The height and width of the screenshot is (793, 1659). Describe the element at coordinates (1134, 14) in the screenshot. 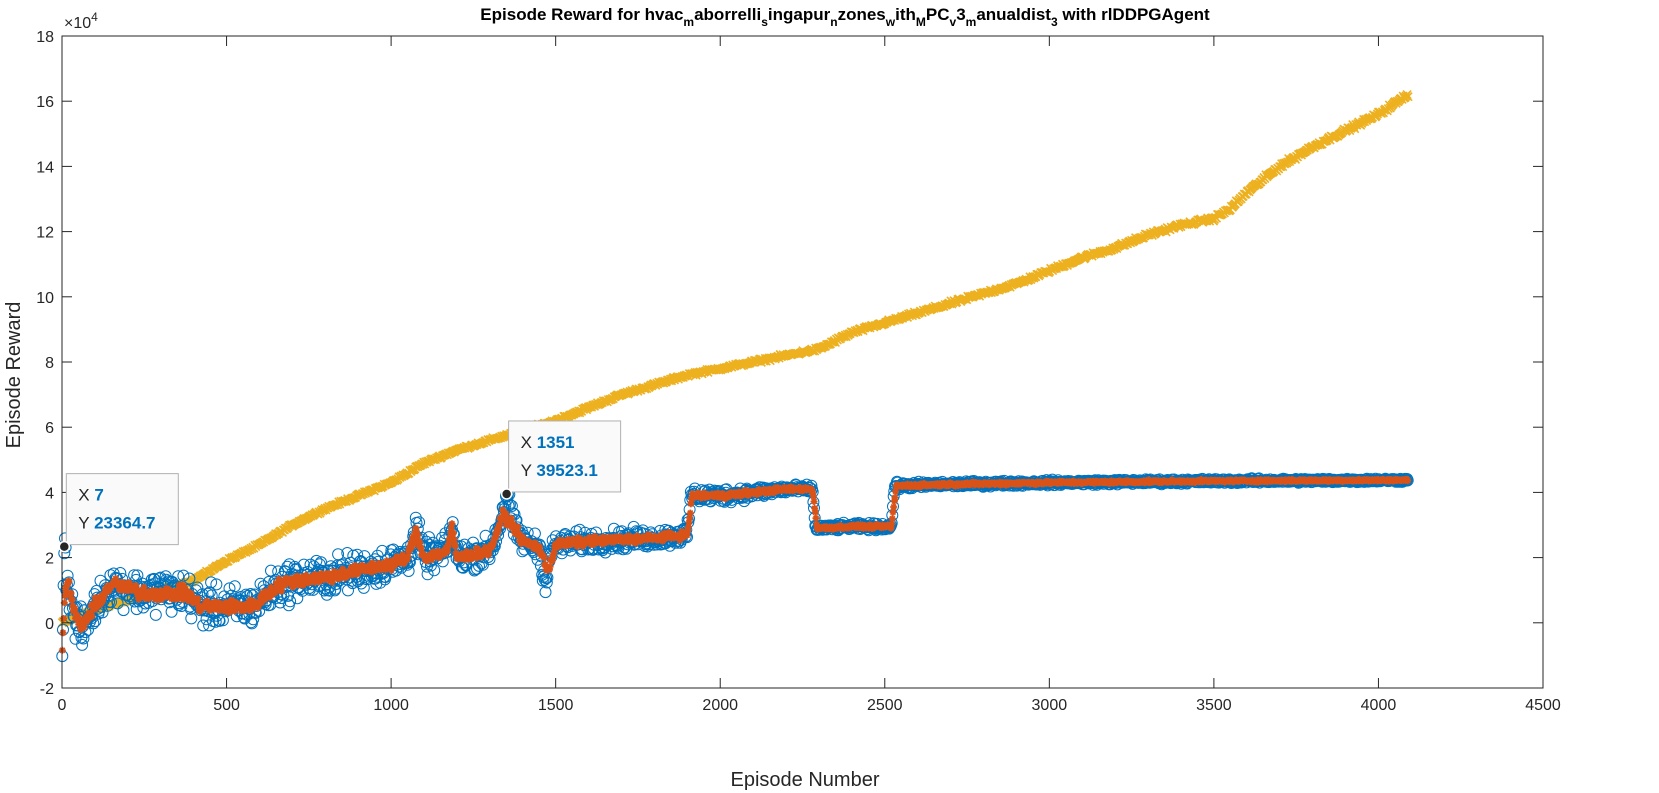

I see `title-part: with rlDDPGAgent` at that location.